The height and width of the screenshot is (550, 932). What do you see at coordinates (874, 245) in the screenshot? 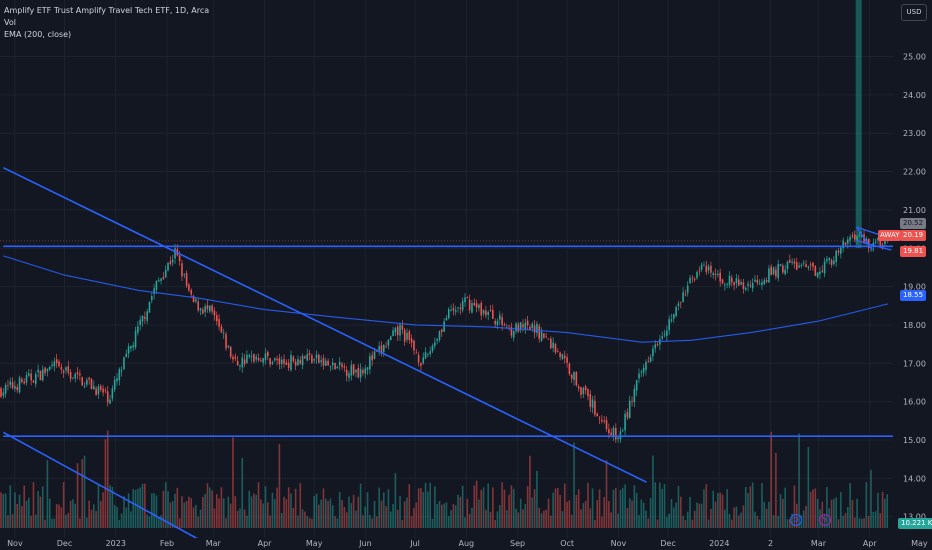
I see `flag-line-bottom` at bounding box center [874, 245].